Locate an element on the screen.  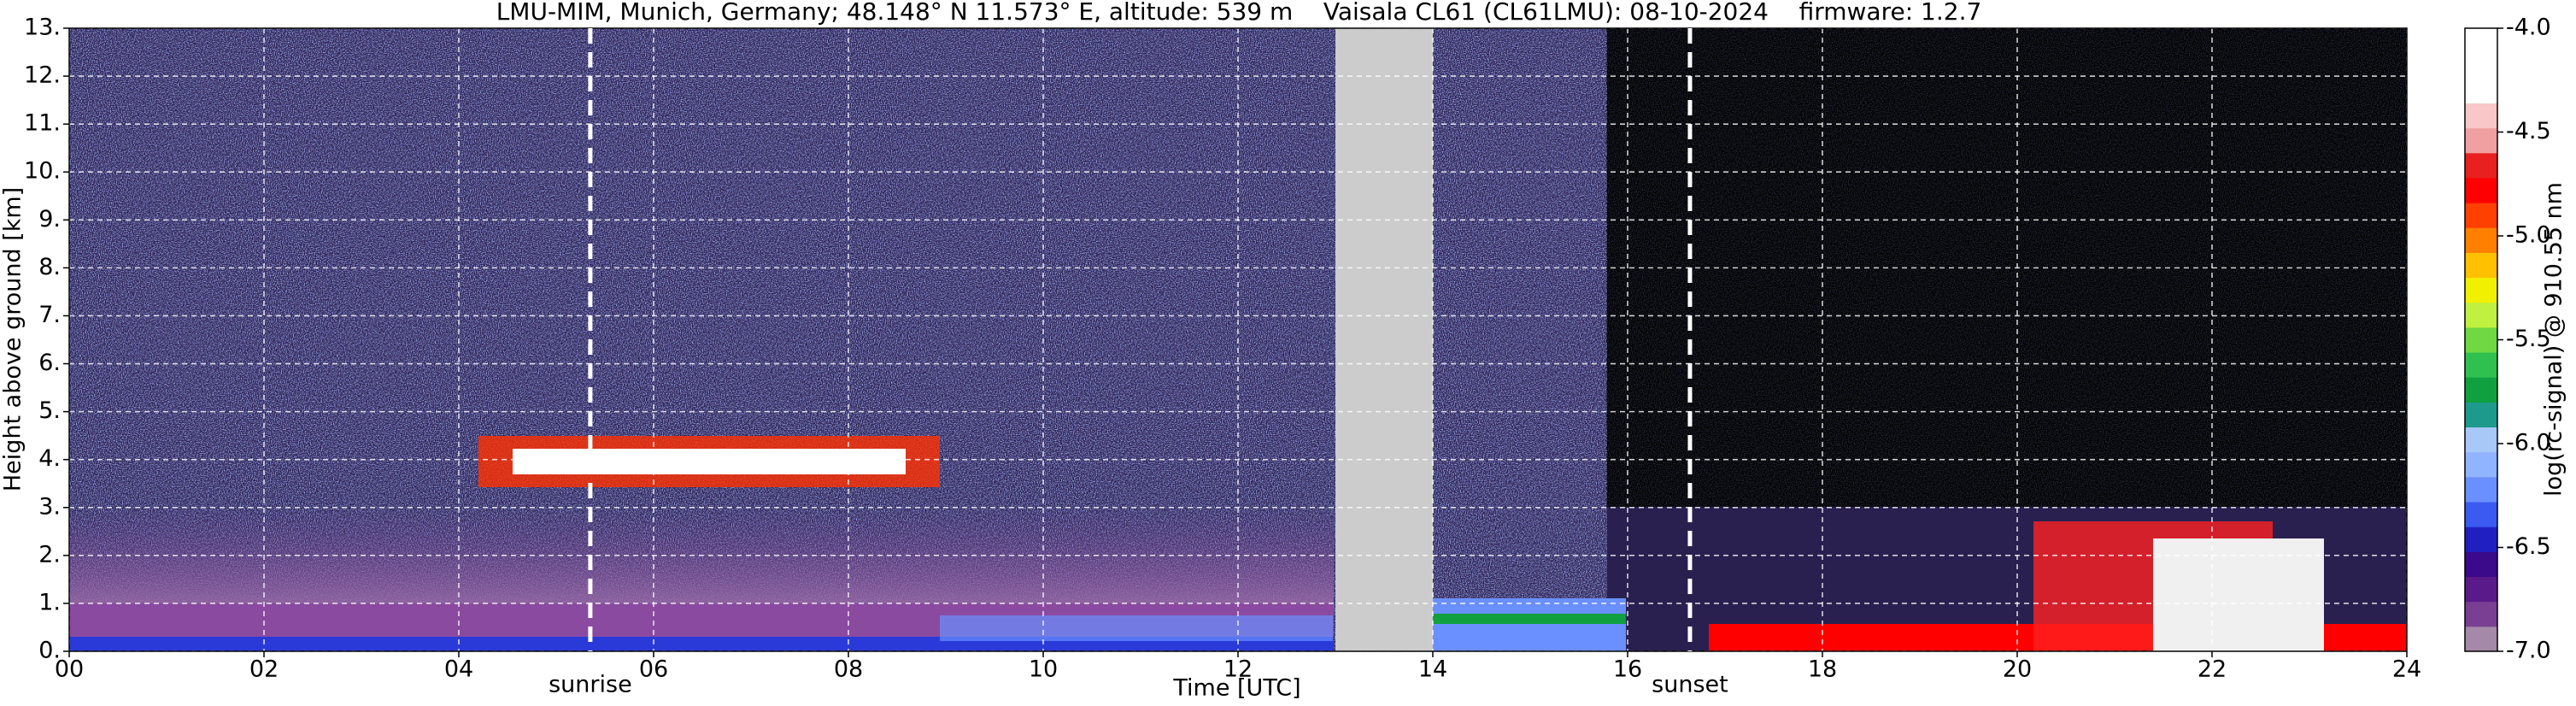
x-tick-label: 24 is located at coordinates (2406, 669).